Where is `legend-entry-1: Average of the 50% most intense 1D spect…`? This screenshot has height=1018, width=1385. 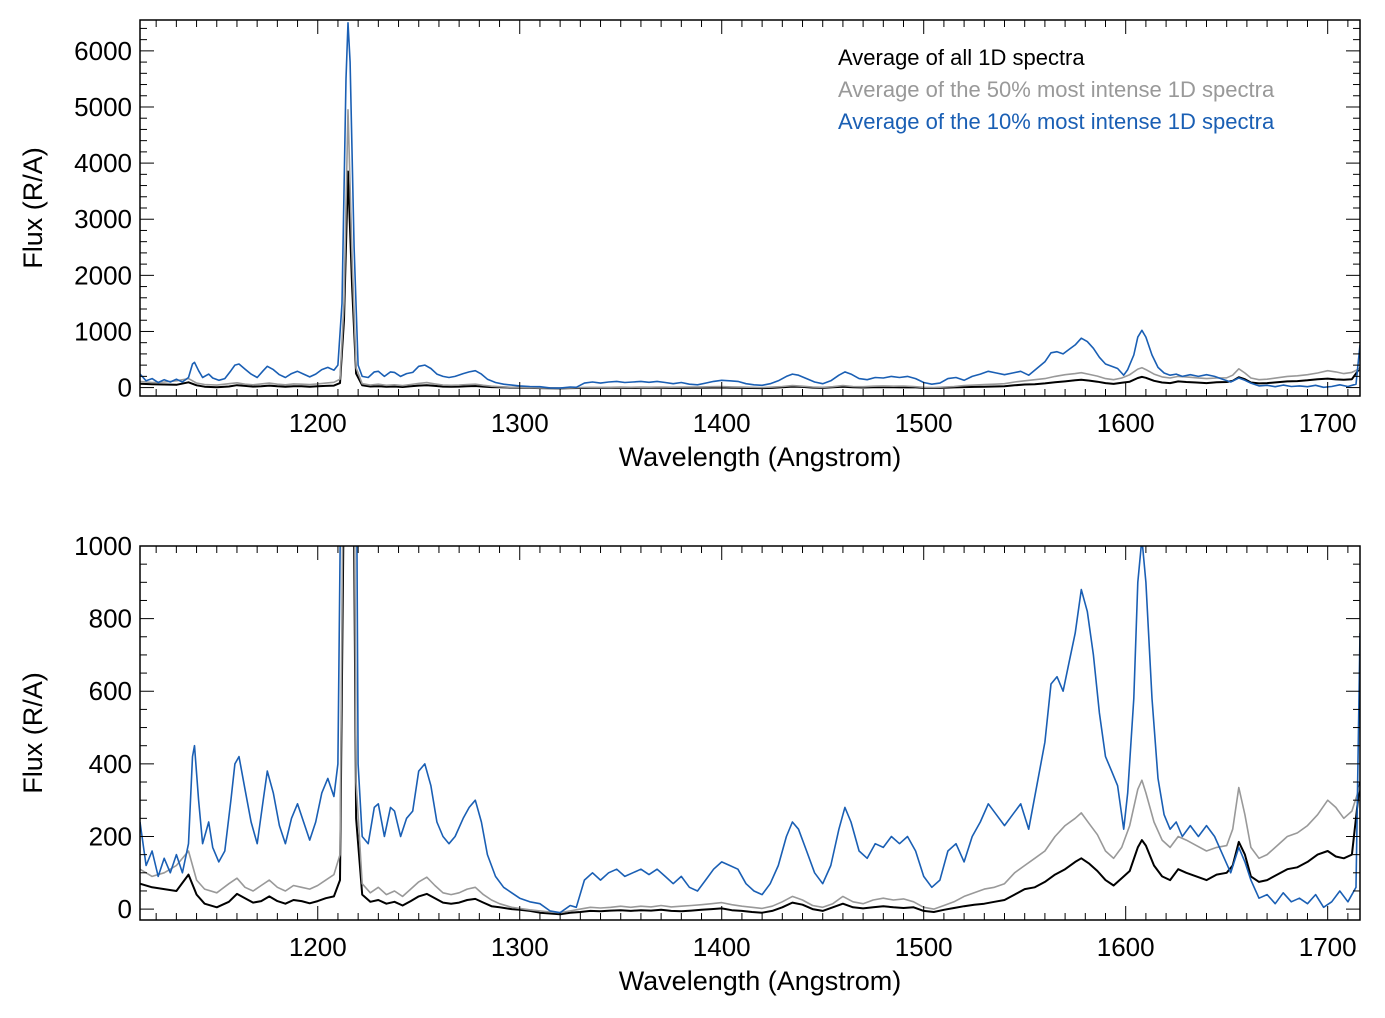 legend-entry-1: Average of the 50% most intense 1D spect… is located at coordinates (1056, 89).